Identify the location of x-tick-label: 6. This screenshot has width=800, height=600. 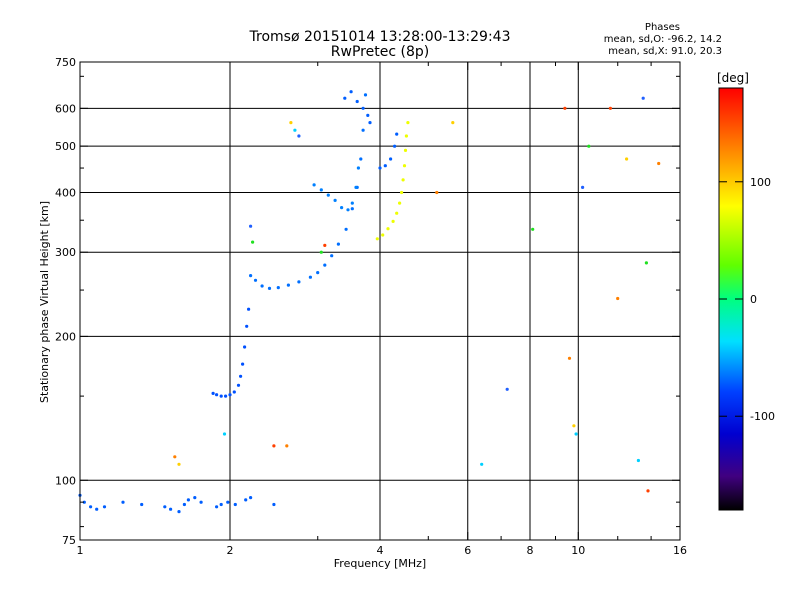
(467, 550).